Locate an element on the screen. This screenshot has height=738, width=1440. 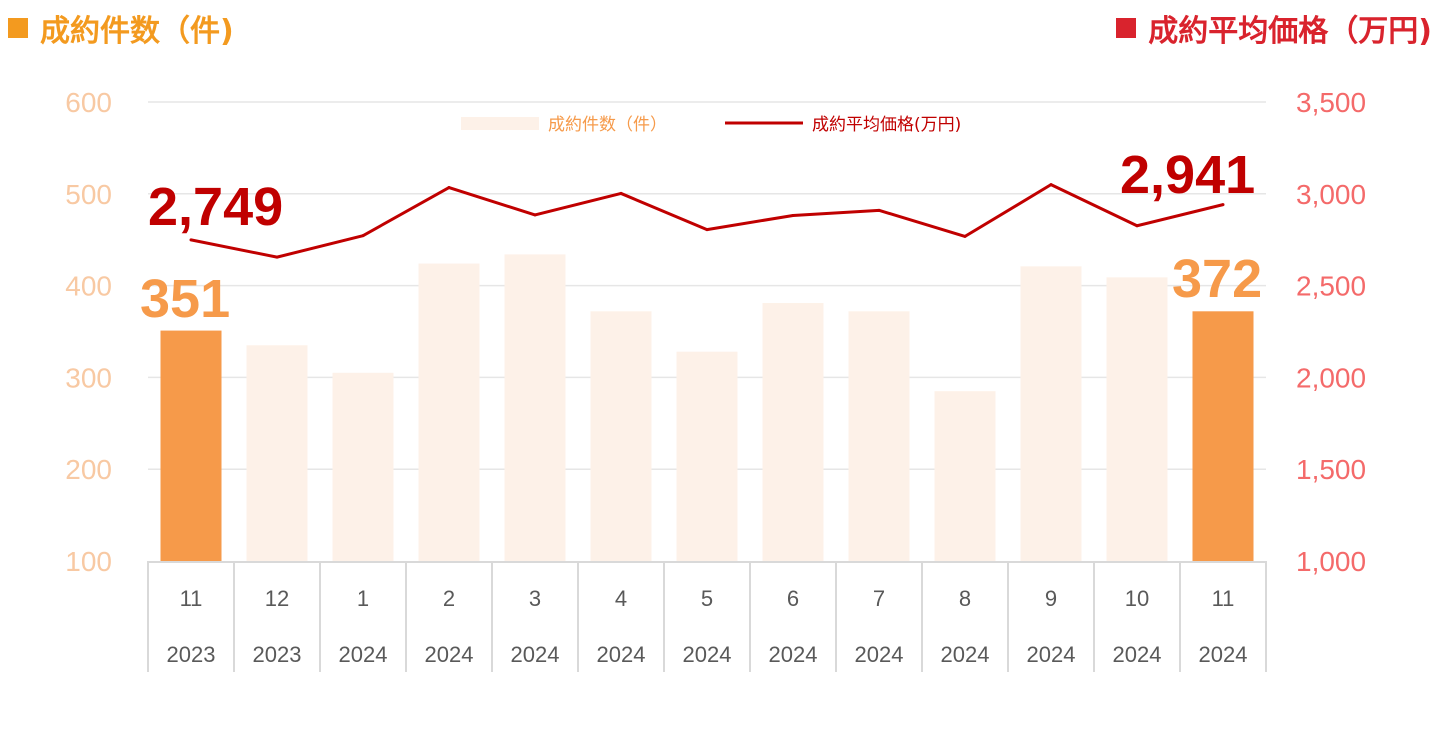
right-tick-label: 2,500 is located at coordinates (1331, 286).